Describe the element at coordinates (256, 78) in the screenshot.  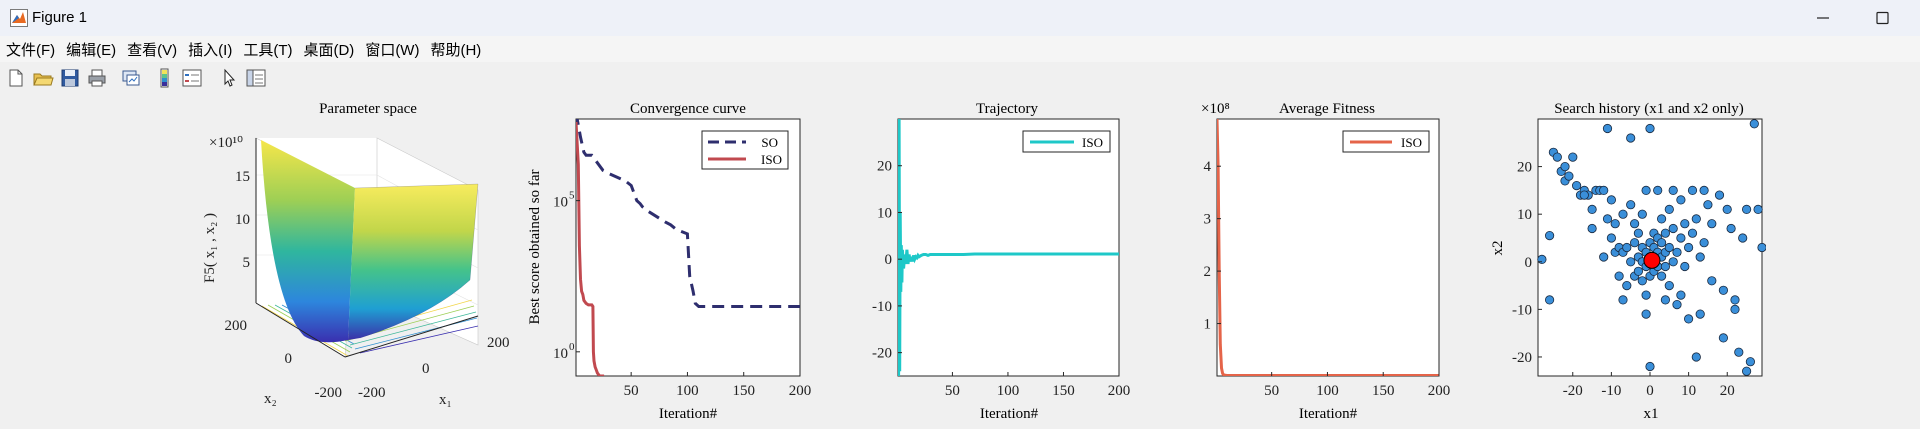
I see `property-editor-icon` at that location.